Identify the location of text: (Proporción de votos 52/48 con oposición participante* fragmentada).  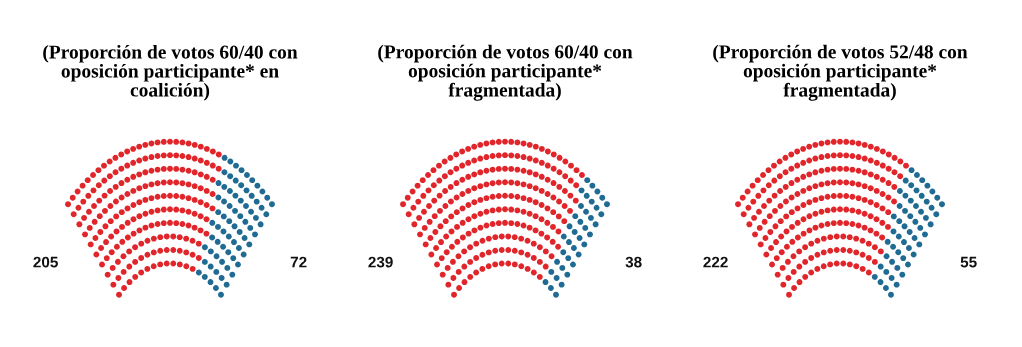
(840, 72).